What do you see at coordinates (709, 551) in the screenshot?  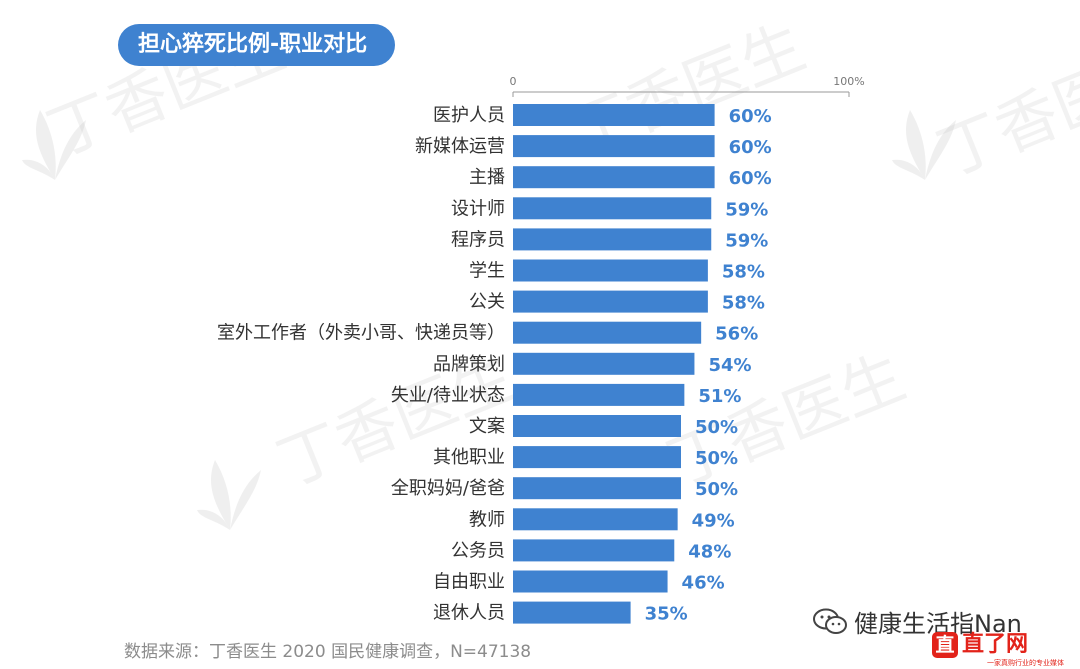 I see `value-label: 48%` at bounding box center [709, 551].